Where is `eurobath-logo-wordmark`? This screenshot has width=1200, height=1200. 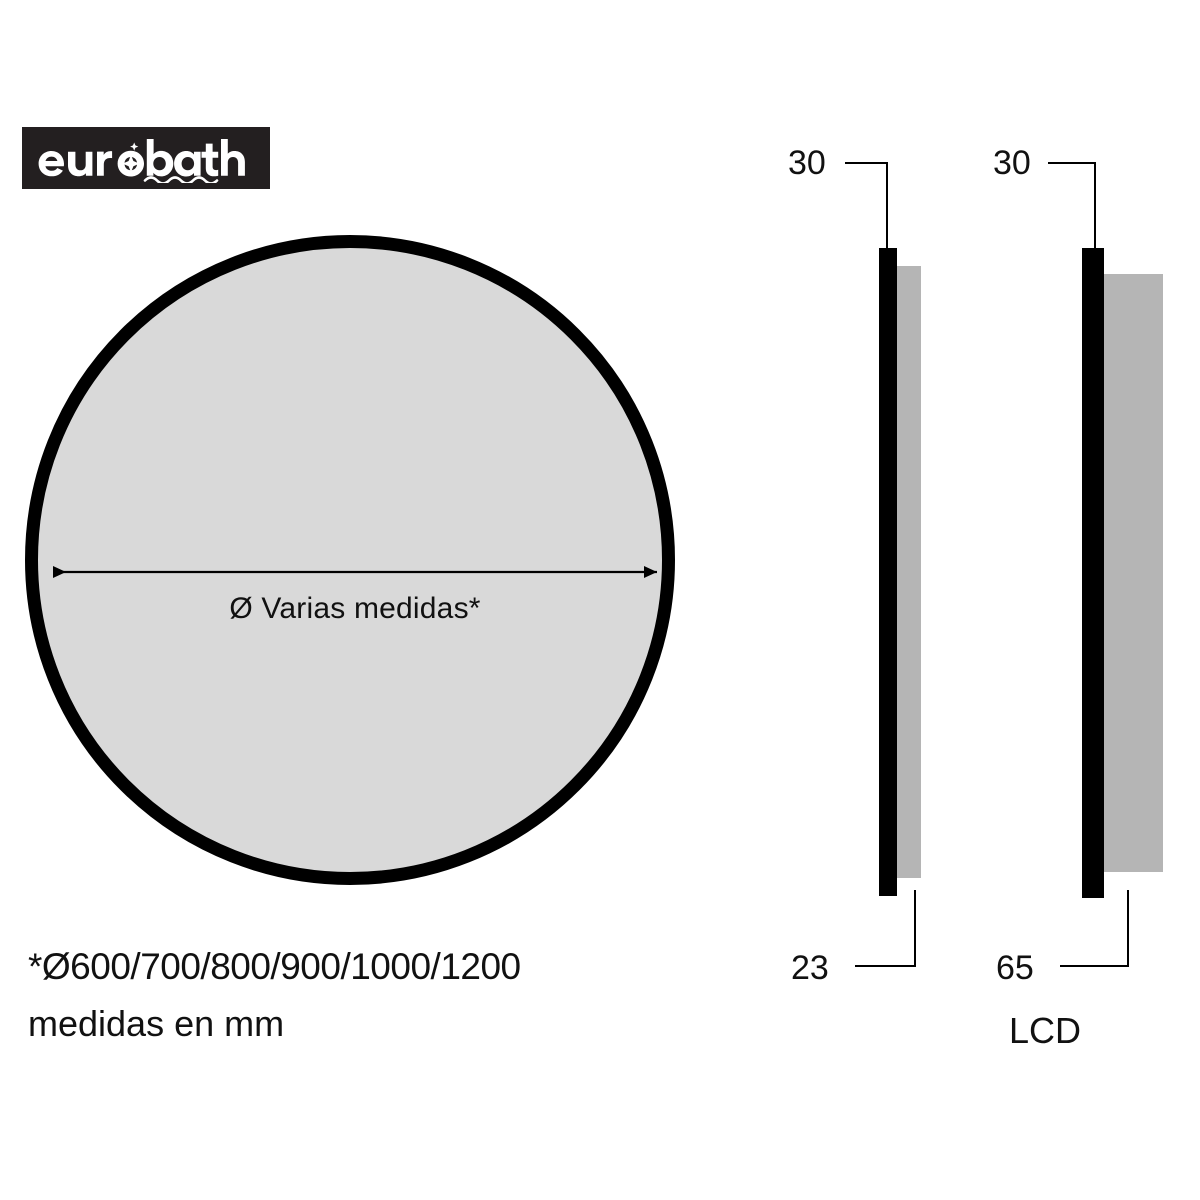
eurobath-logo-wordmark is located at coordinates (141, 161).